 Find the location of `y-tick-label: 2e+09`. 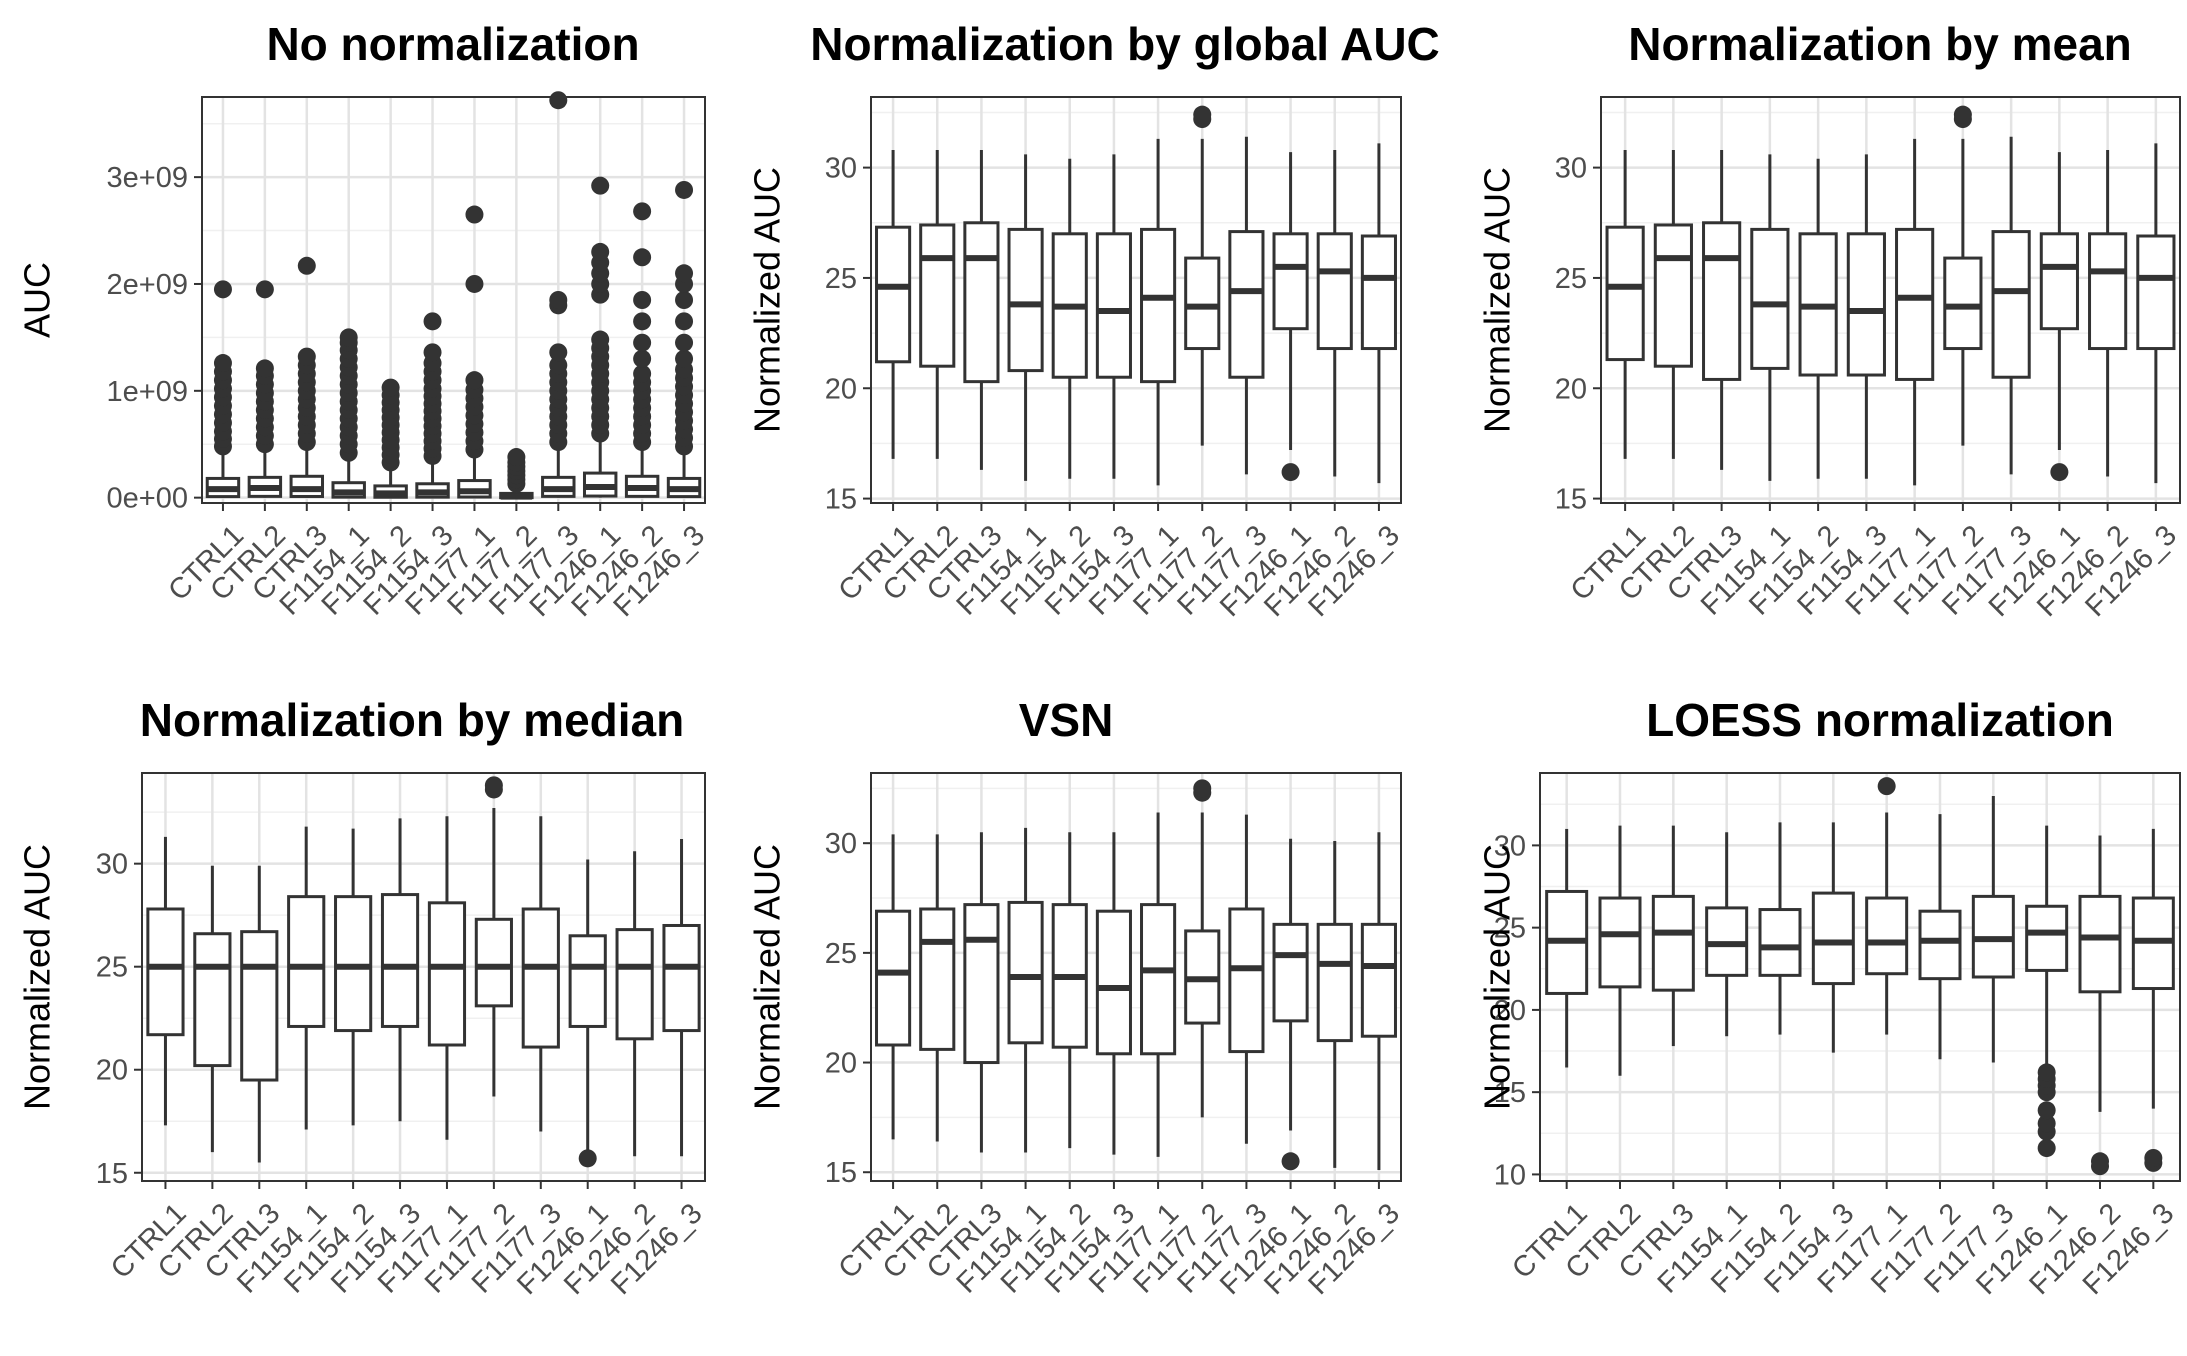

y-tick-label: 2e+09 is located at coordinates (147, 285).